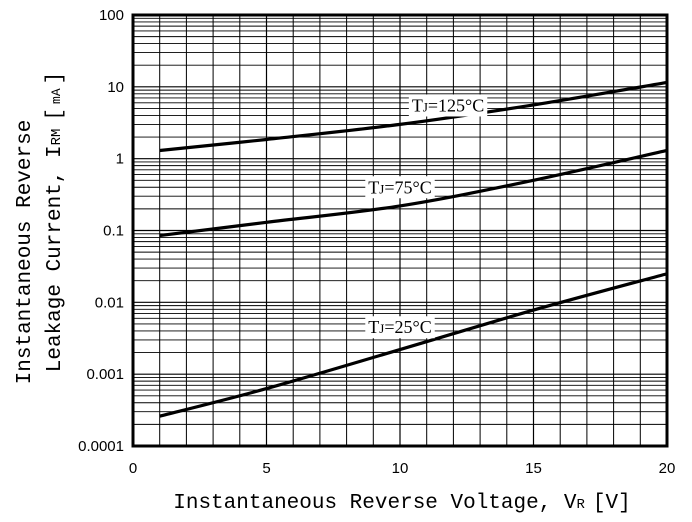 This screenshot has width=692, height=522. What do you see at coordinates (133, 468) in the screenshot?
I see `x-tick-label: 0` at bounding box center [133, 468].